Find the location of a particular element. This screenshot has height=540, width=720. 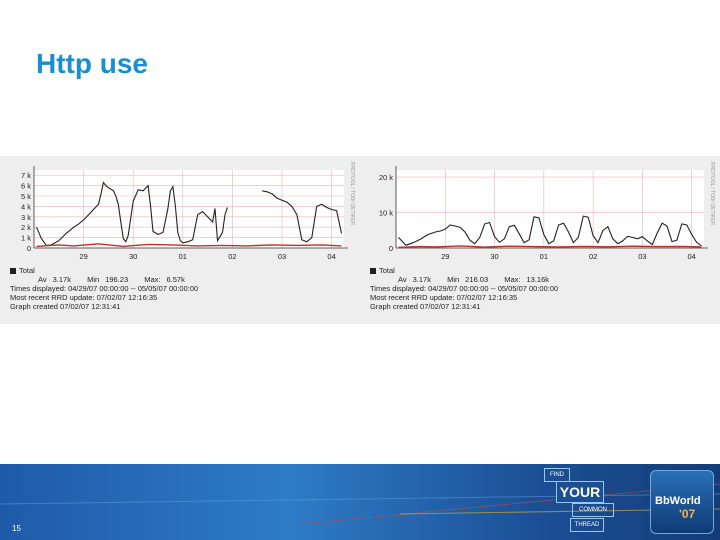

bbworld-logo: BbWorld '07 is located at coordinates (682, 502).